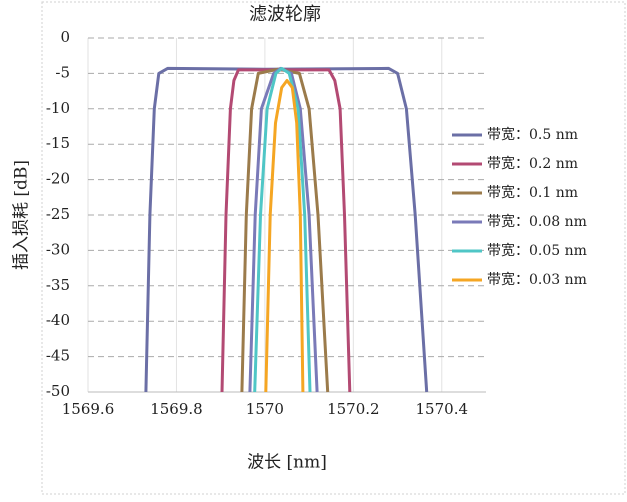  I want to click on legend-label: 带宽：0.1 nm, so click(532, 192).